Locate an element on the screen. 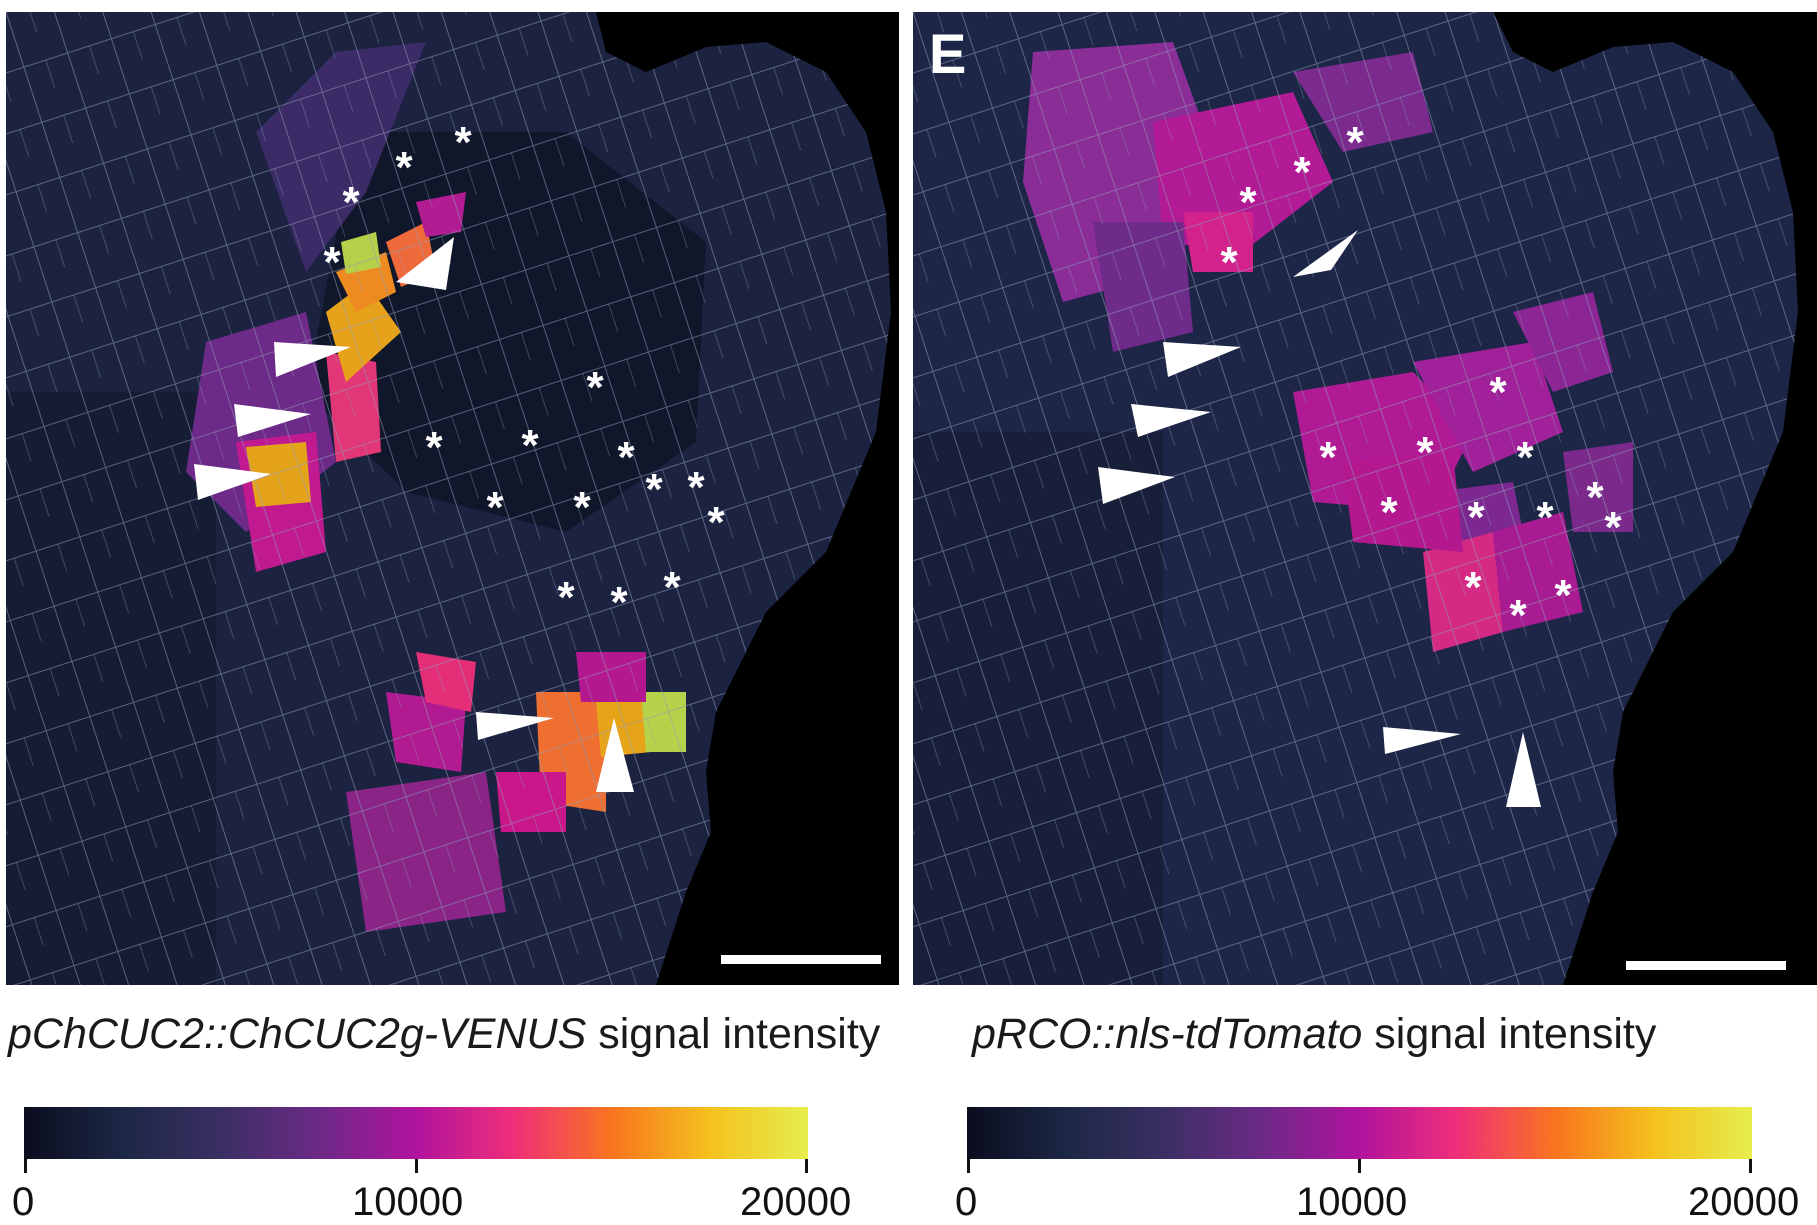  colorbar-right-min-label: 0 is located at coordinates (966, 1202).